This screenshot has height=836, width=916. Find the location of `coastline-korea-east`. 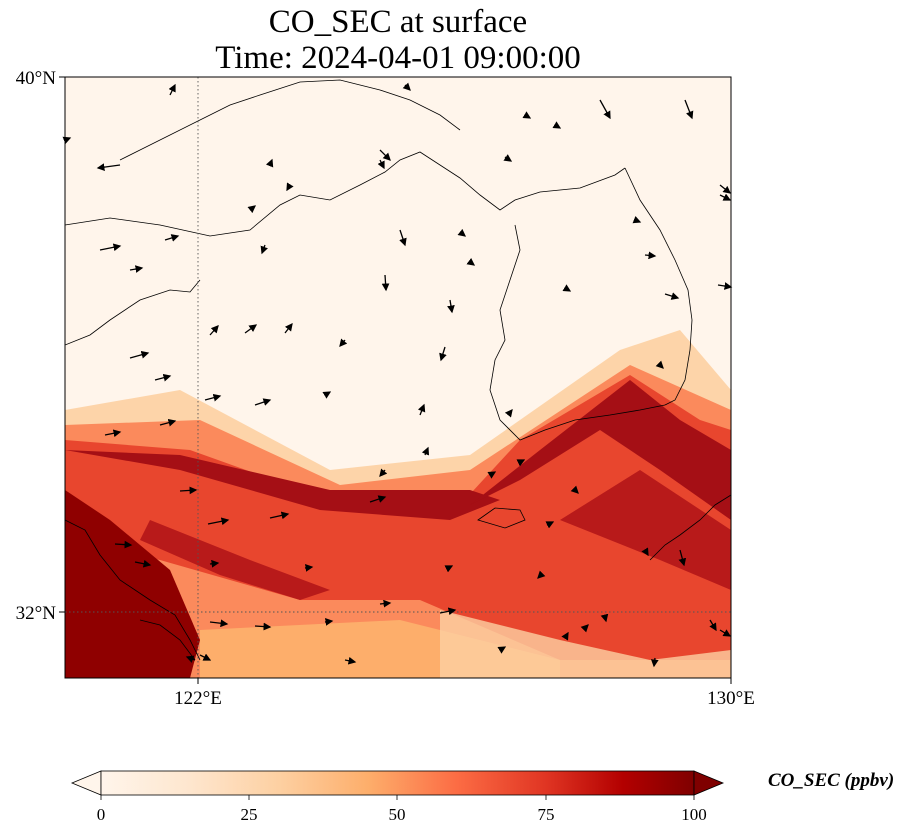

coastline-korea-east is located at coordinates (658, 286).